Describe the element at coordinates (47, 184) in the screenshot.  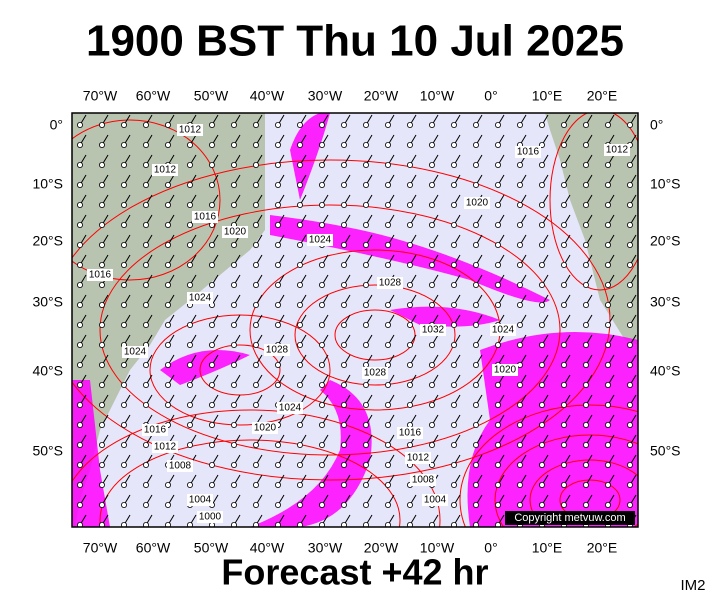
I see `latitude-label-left: 10°S` at that location.